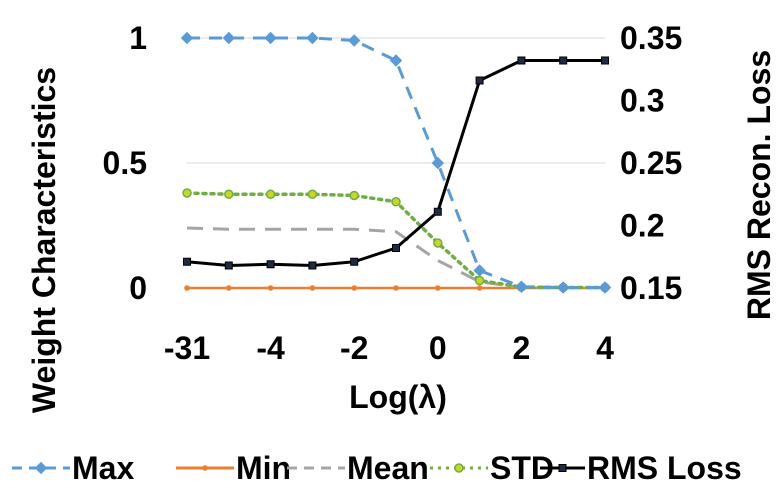 This screenshot has height=495, width=779. I want to click on x-axis-title: Log(λ), so click(398, 397).